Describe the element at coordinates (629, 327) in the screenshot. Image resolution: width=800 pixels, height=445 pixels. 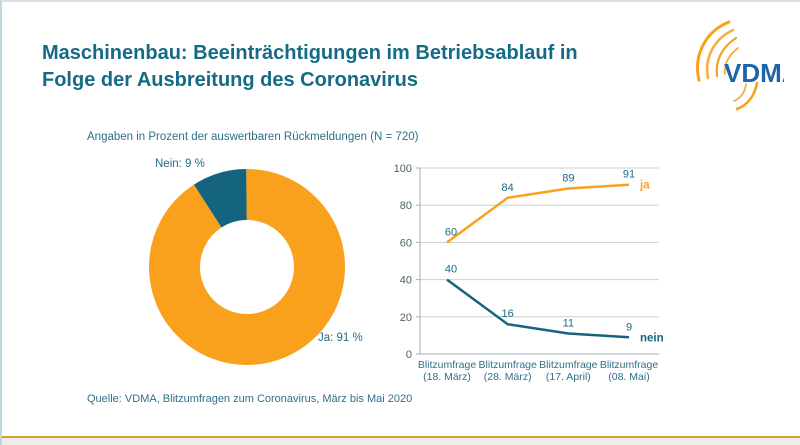
I see `point-label-nein: 9` at that location.